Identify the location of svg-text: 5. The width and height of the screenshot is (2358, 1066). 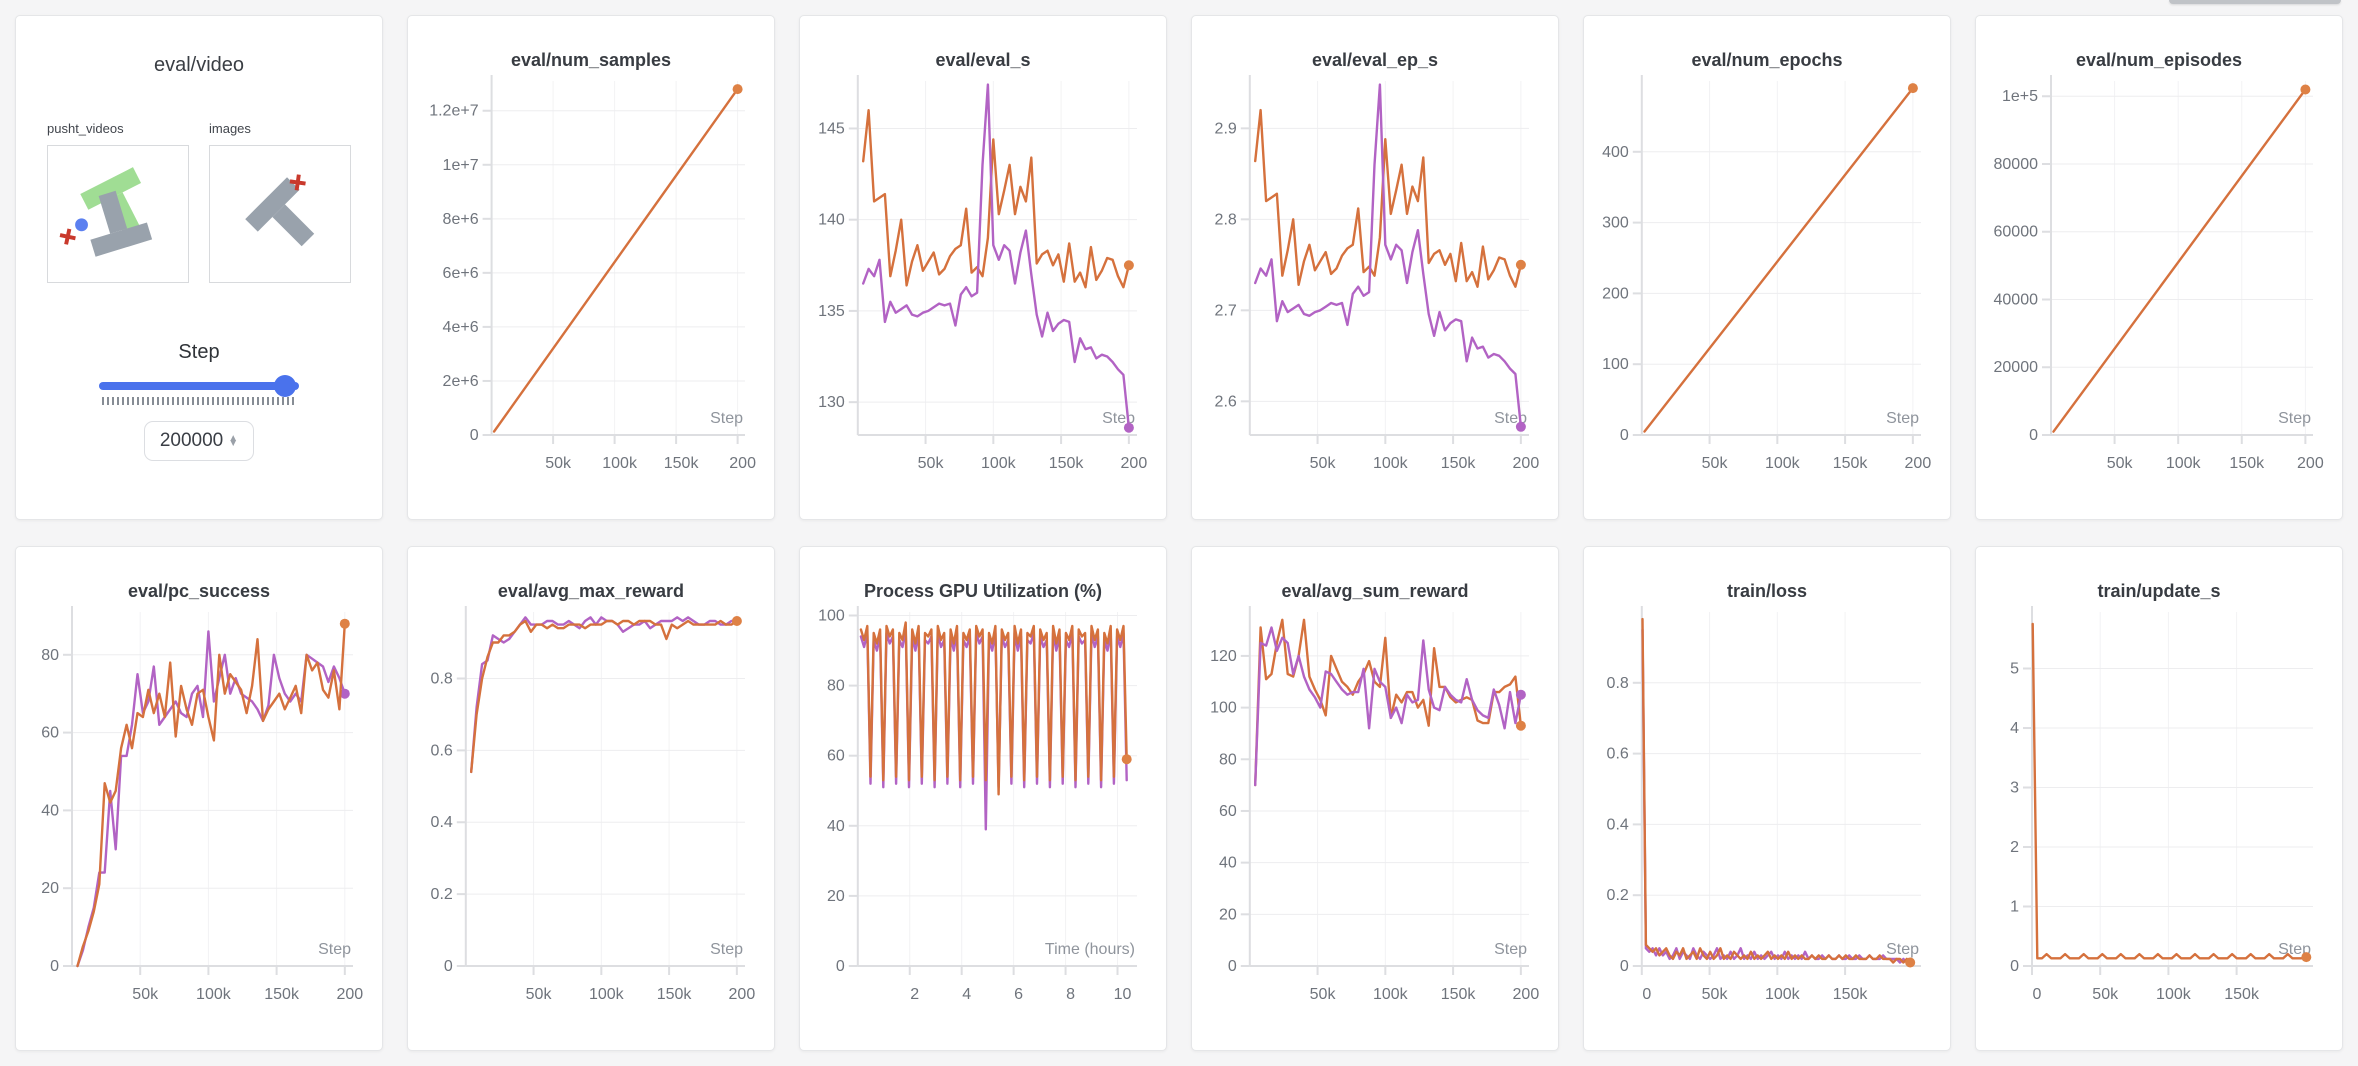
(2014, 668).